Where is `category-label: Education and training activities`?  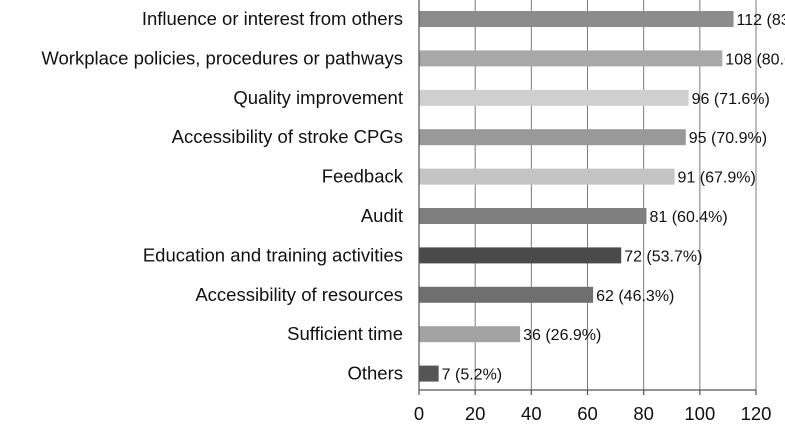 category-label: Education and training activities is located at coordinates (273, 254).